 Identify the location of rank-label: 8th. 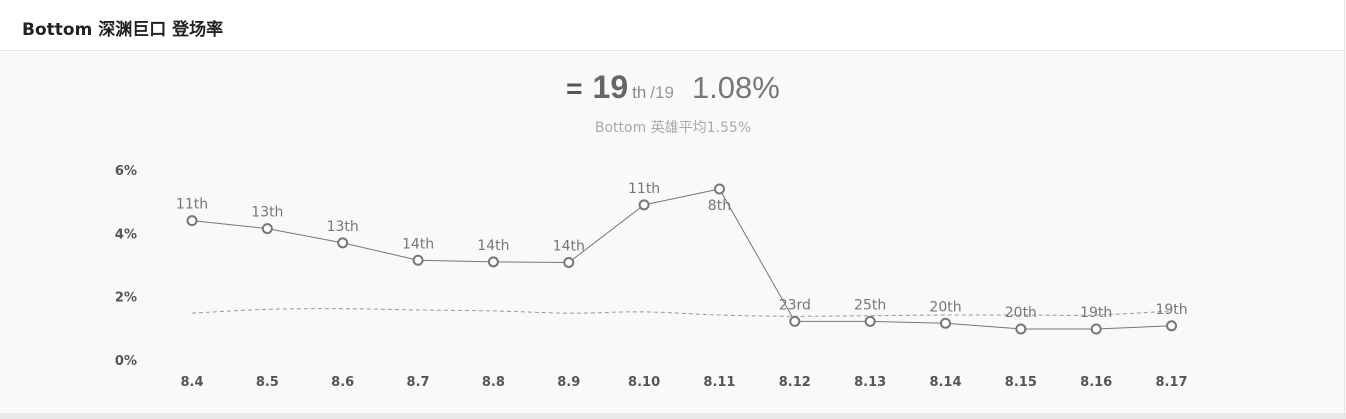
(719, 206).